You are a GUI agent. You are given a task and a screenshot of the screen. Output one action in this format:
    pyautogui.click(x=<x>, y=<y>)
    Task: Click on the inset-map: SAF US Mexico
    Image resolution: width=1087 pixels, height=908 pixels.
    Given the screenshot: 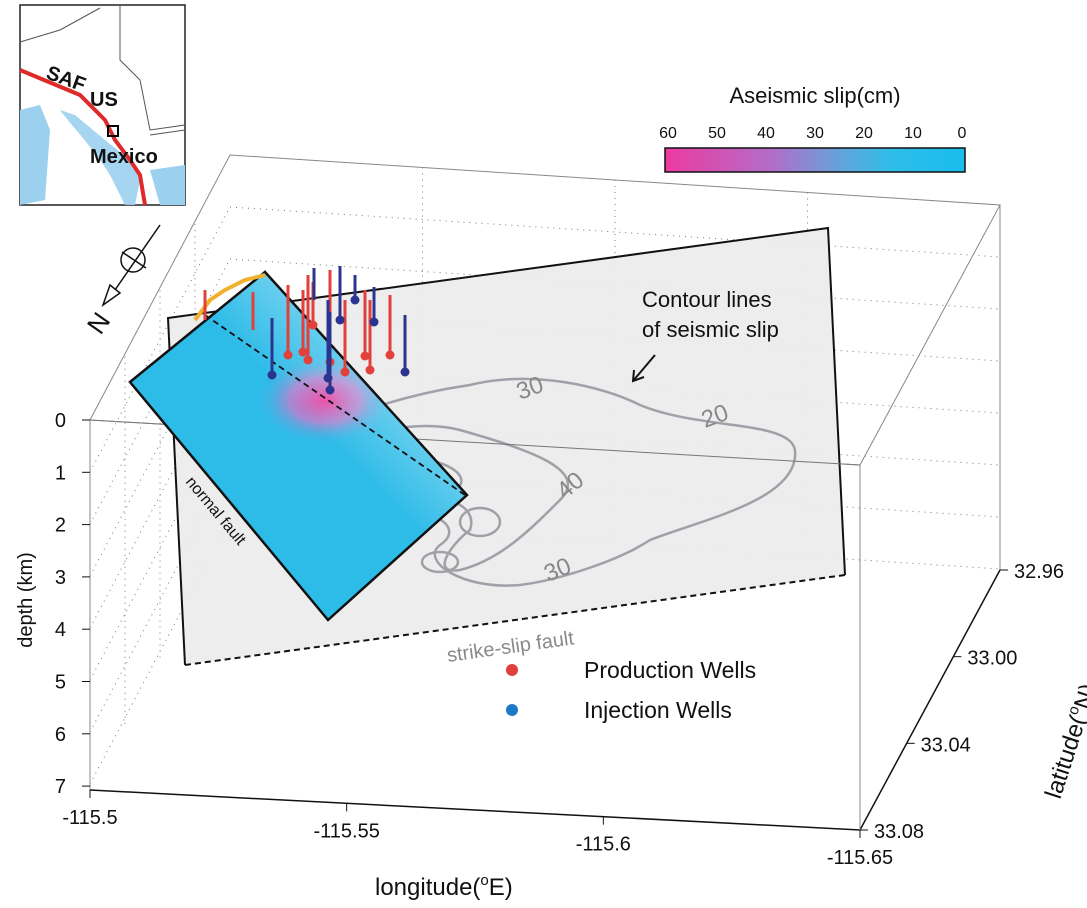 What is the action you would take?
    pyautogui.click(x=102, y=105)
    